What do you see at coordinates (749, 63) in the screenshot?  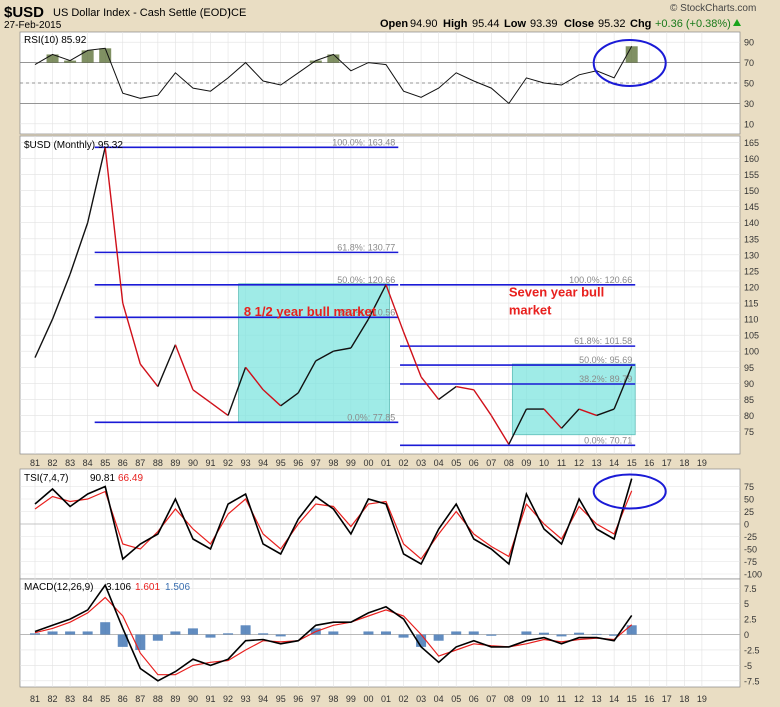 I see `y-tick-label: 70` at bounding box center [749, 63].